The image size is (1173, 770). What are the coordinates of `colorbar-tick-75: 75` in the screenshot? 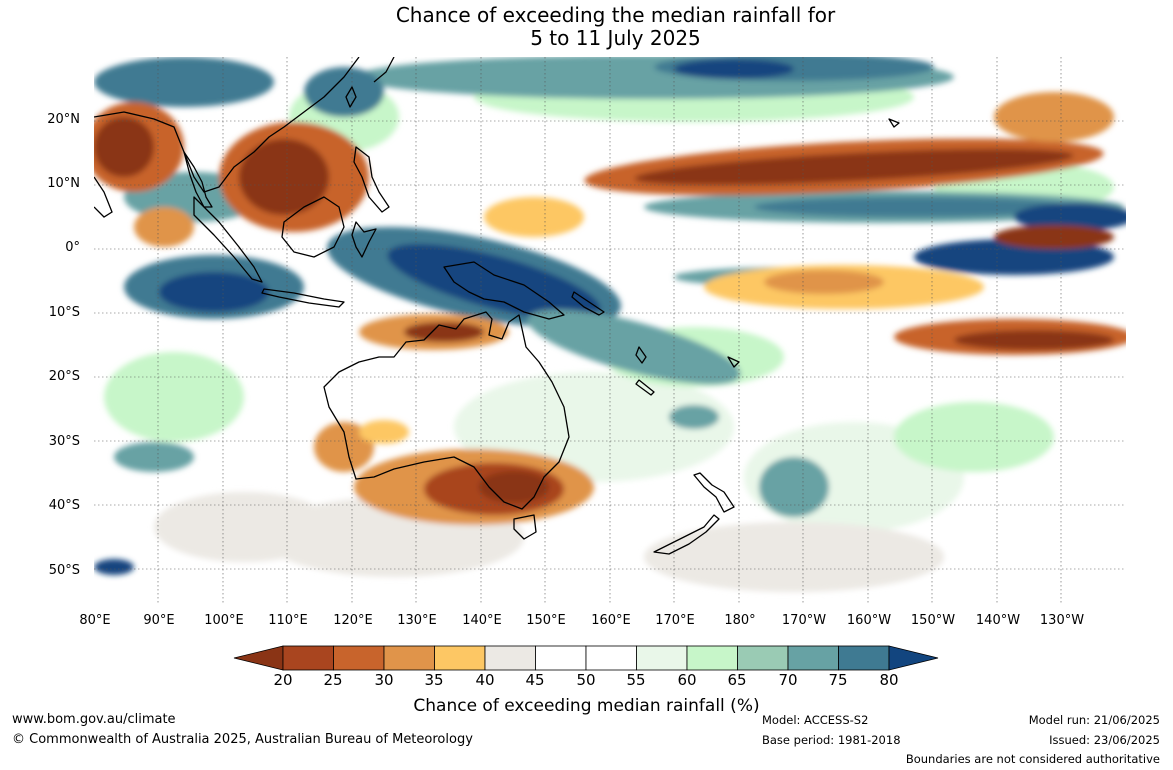 It's located at (838, 680).